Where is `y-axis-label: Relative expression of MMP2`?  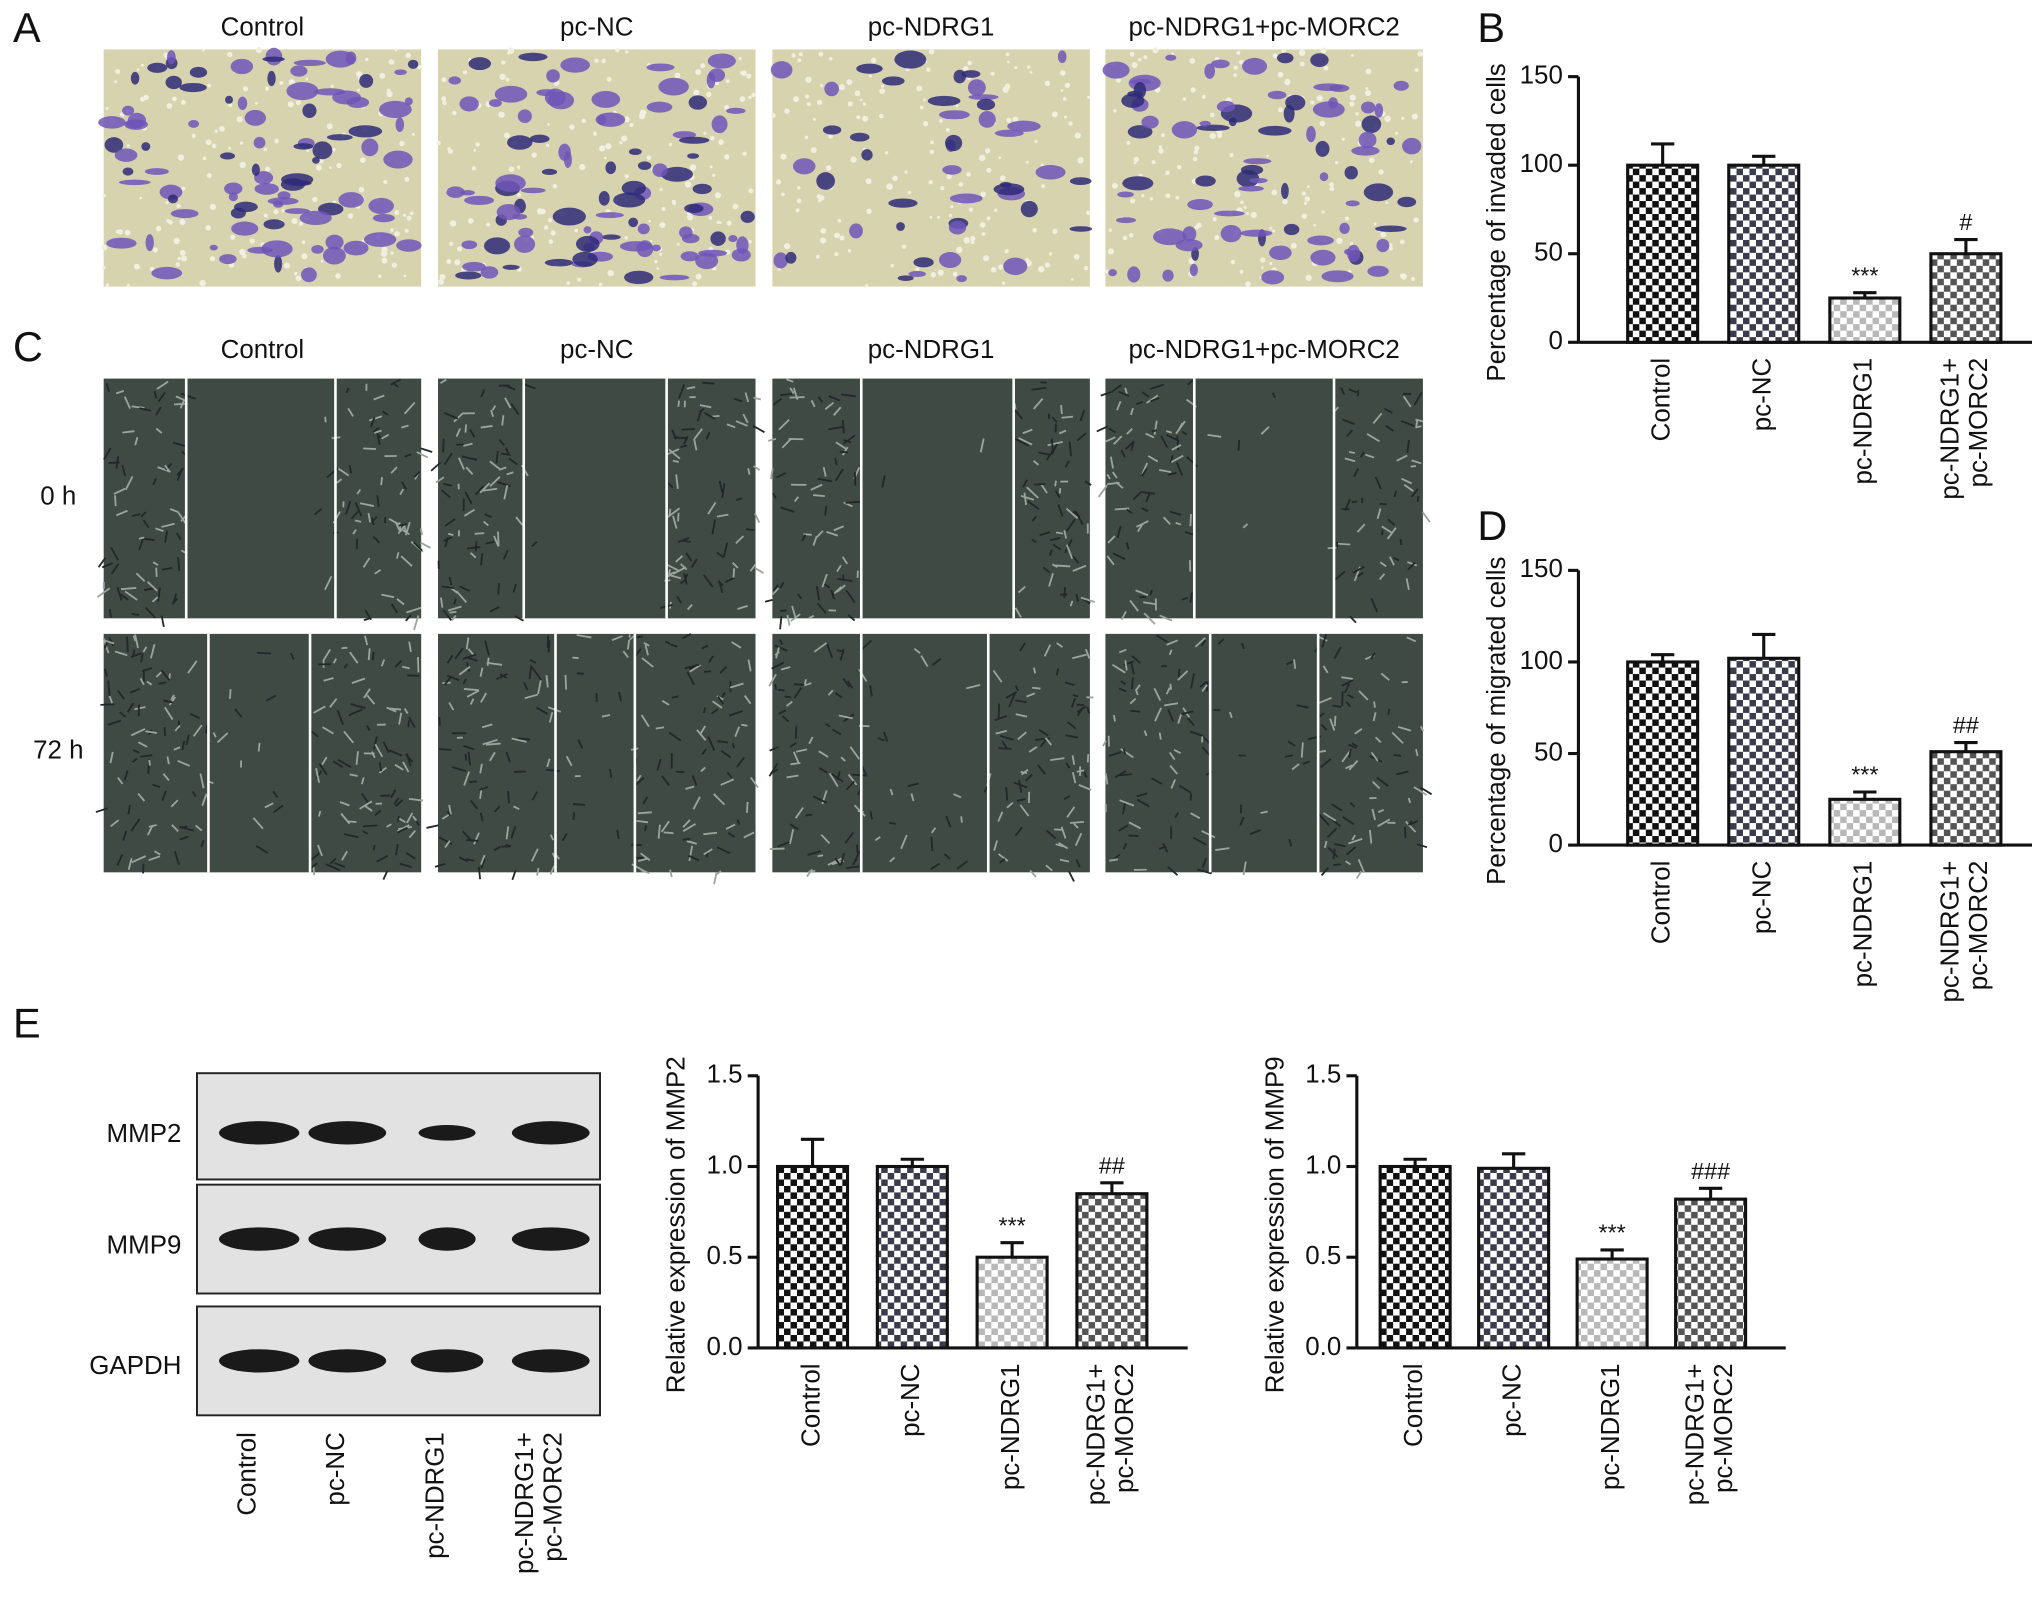 y-axis-label: Relative expression of MMP2 is located at coordinates (677, 1224).